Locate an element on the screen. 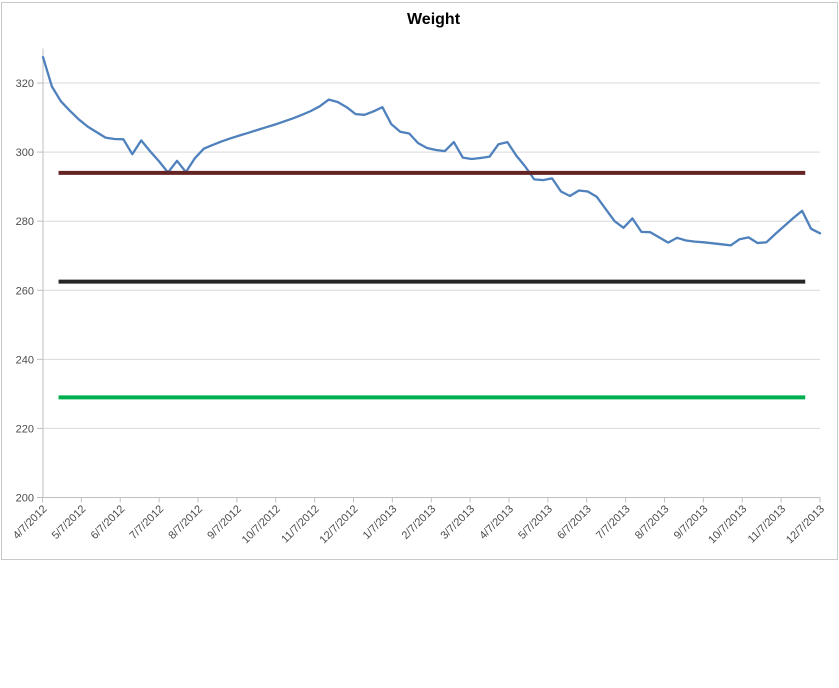  x-tick-label: 7/7/2012 is located at coordinates (146, 522).